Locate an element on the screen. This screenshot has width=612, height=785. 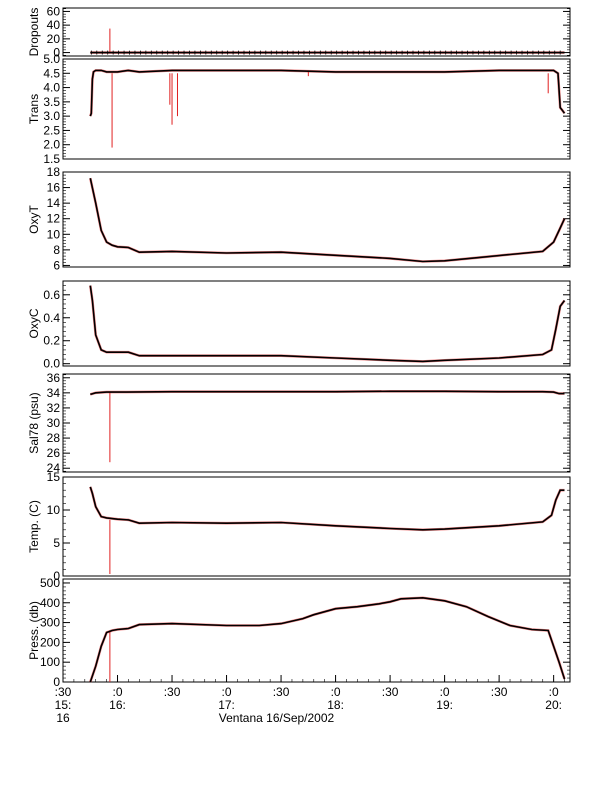
y-tick-label: 200 is located at coordinates (50, 642).